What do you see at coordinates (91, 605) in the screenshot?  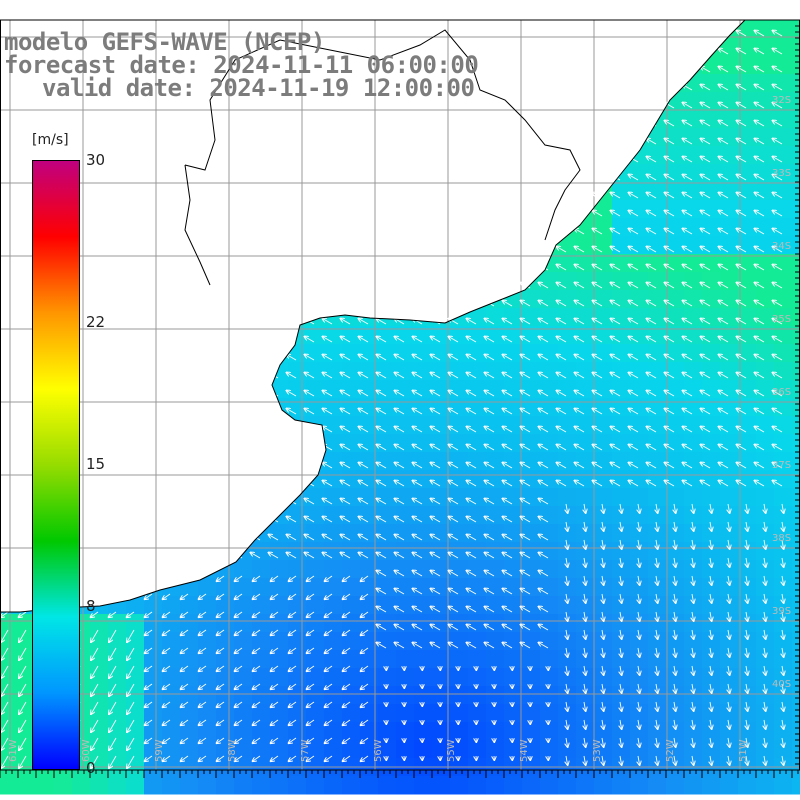 I see `colorbar-tick-label: 8` at bounding box center [91, 605].